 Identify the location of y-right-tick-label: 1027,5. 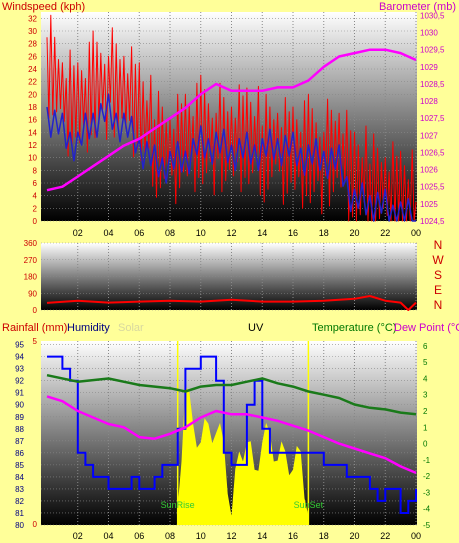
(432, 118).